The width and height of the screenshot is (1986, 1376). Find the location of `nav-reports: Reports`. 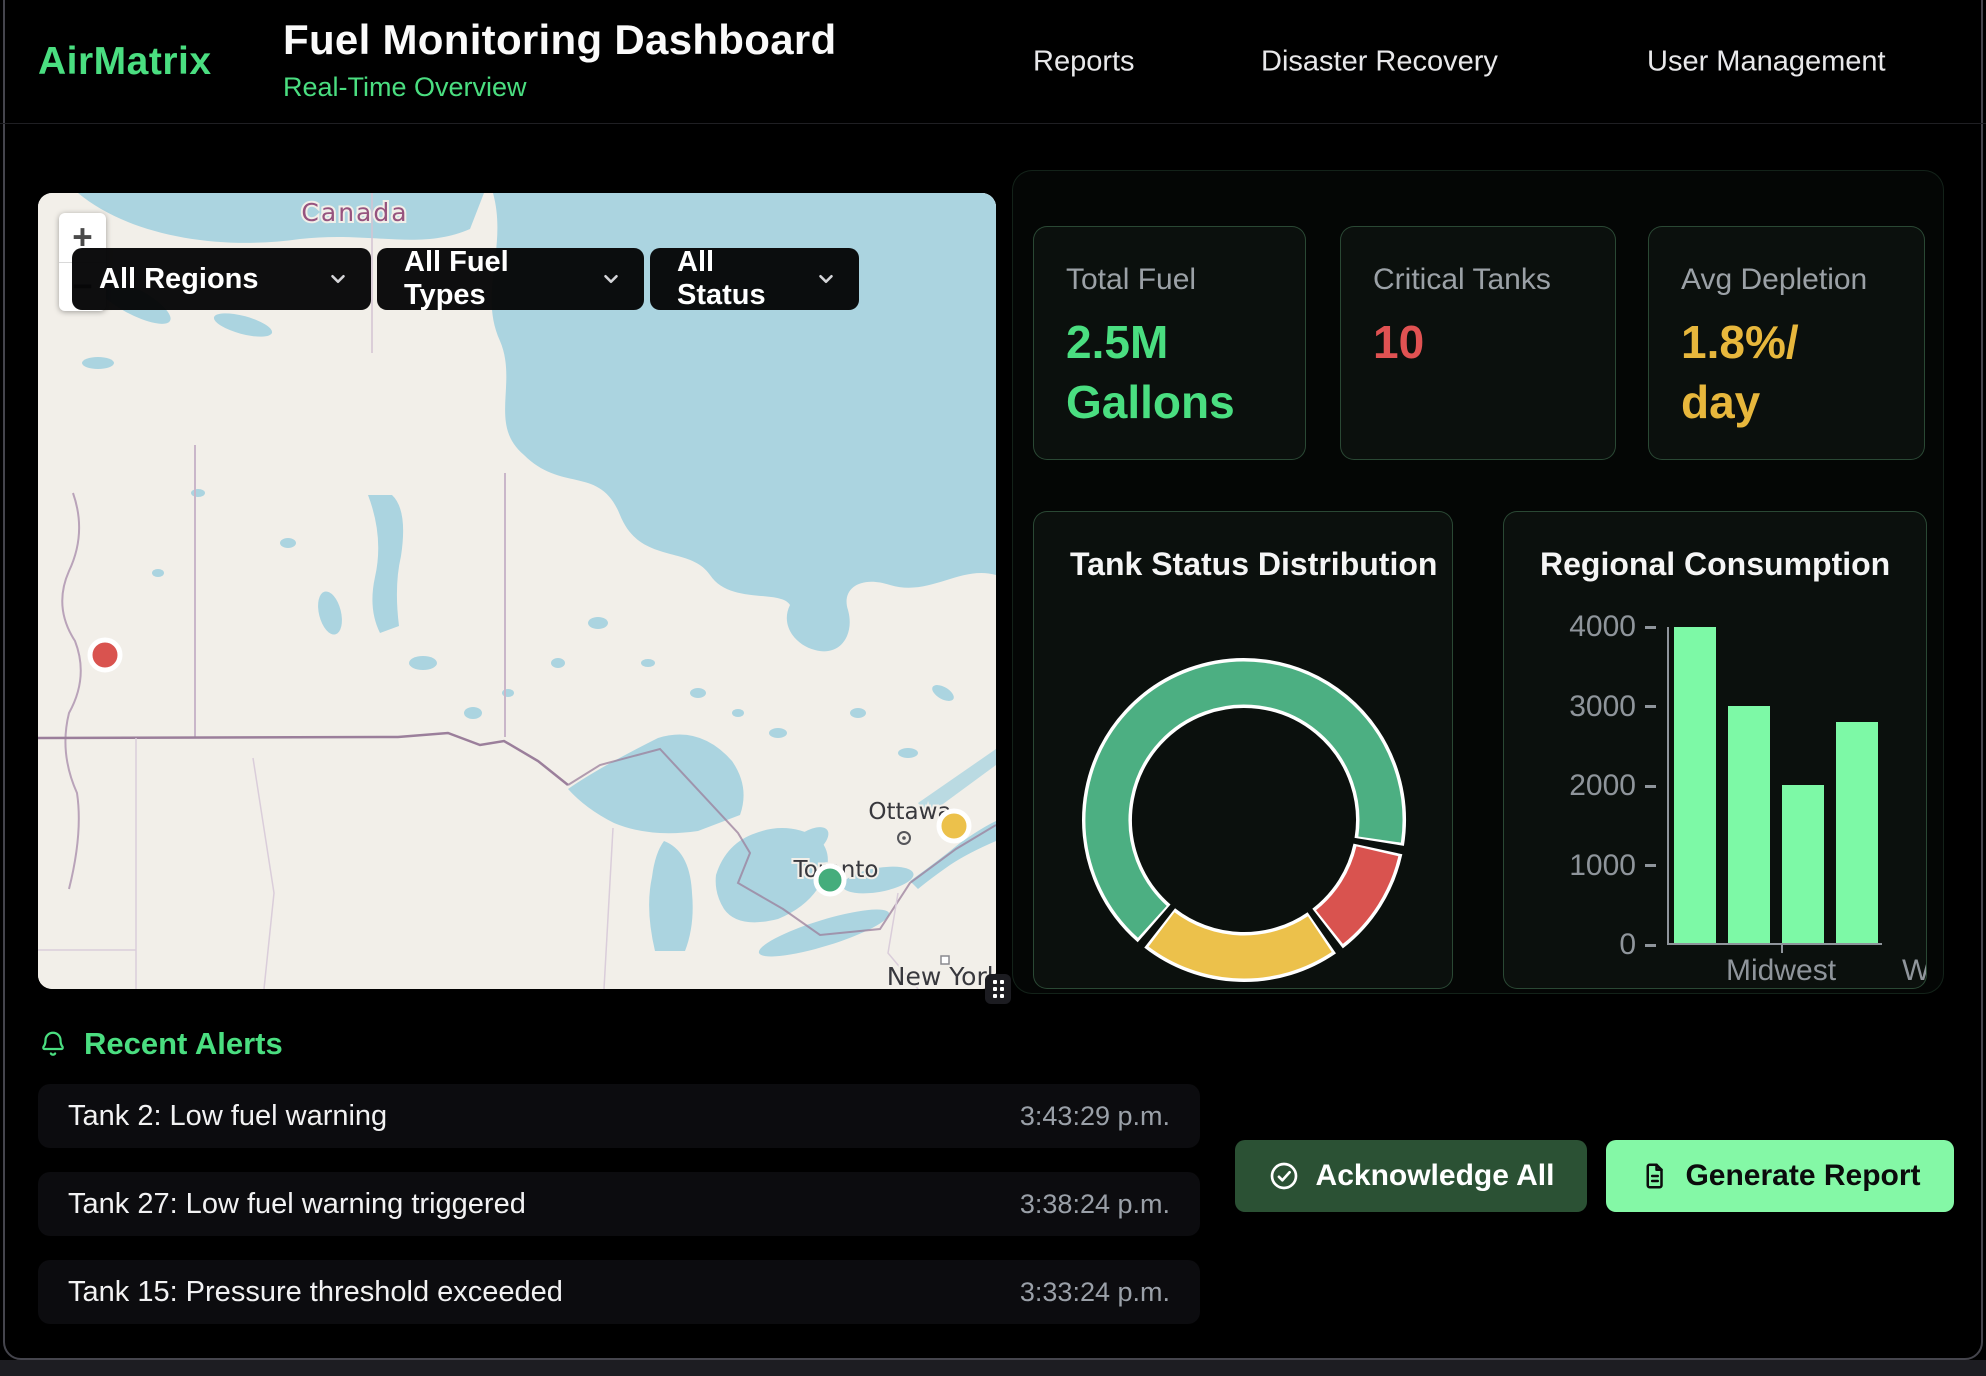

nav-reports: Reports is located at coordinates (1084, 61).